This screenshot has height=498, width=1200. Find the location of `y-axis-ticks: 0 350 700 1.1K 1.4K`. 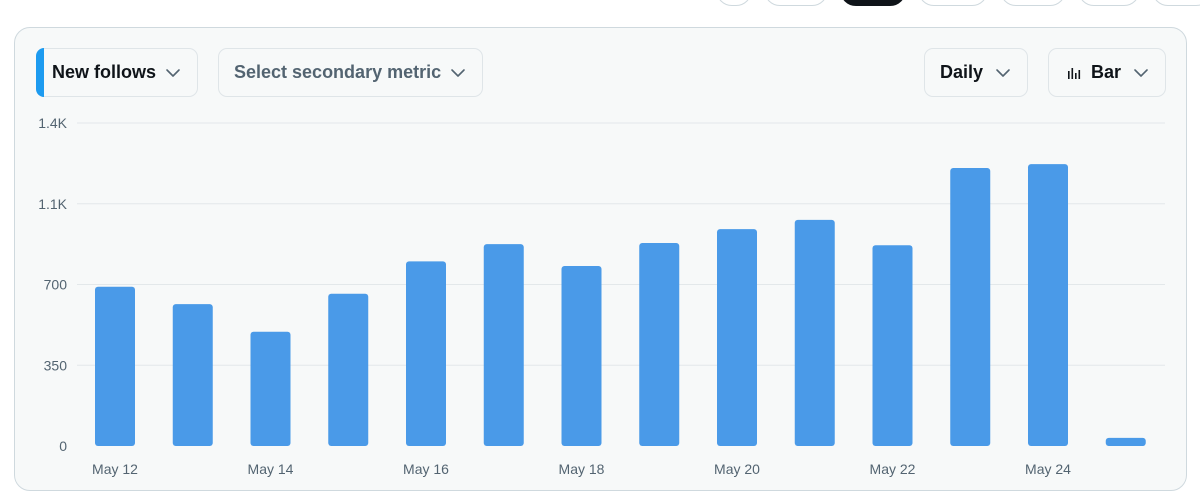

y-axis-ticks: 0 350 700 1.1K 1.4K is located at coordinates (52, 284).